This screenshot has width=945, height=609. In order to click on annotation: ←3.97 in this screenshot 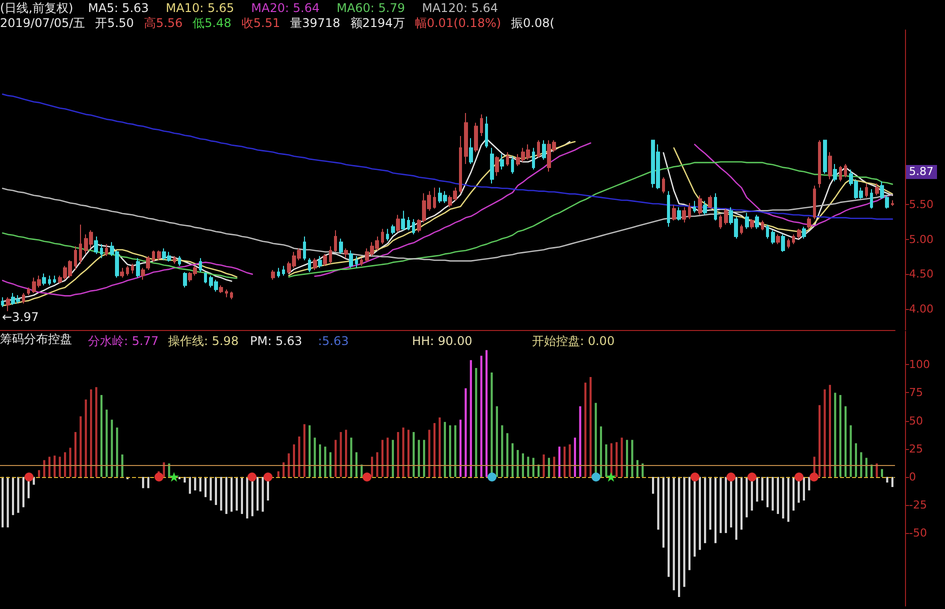, I will do `click(20, 317)`.